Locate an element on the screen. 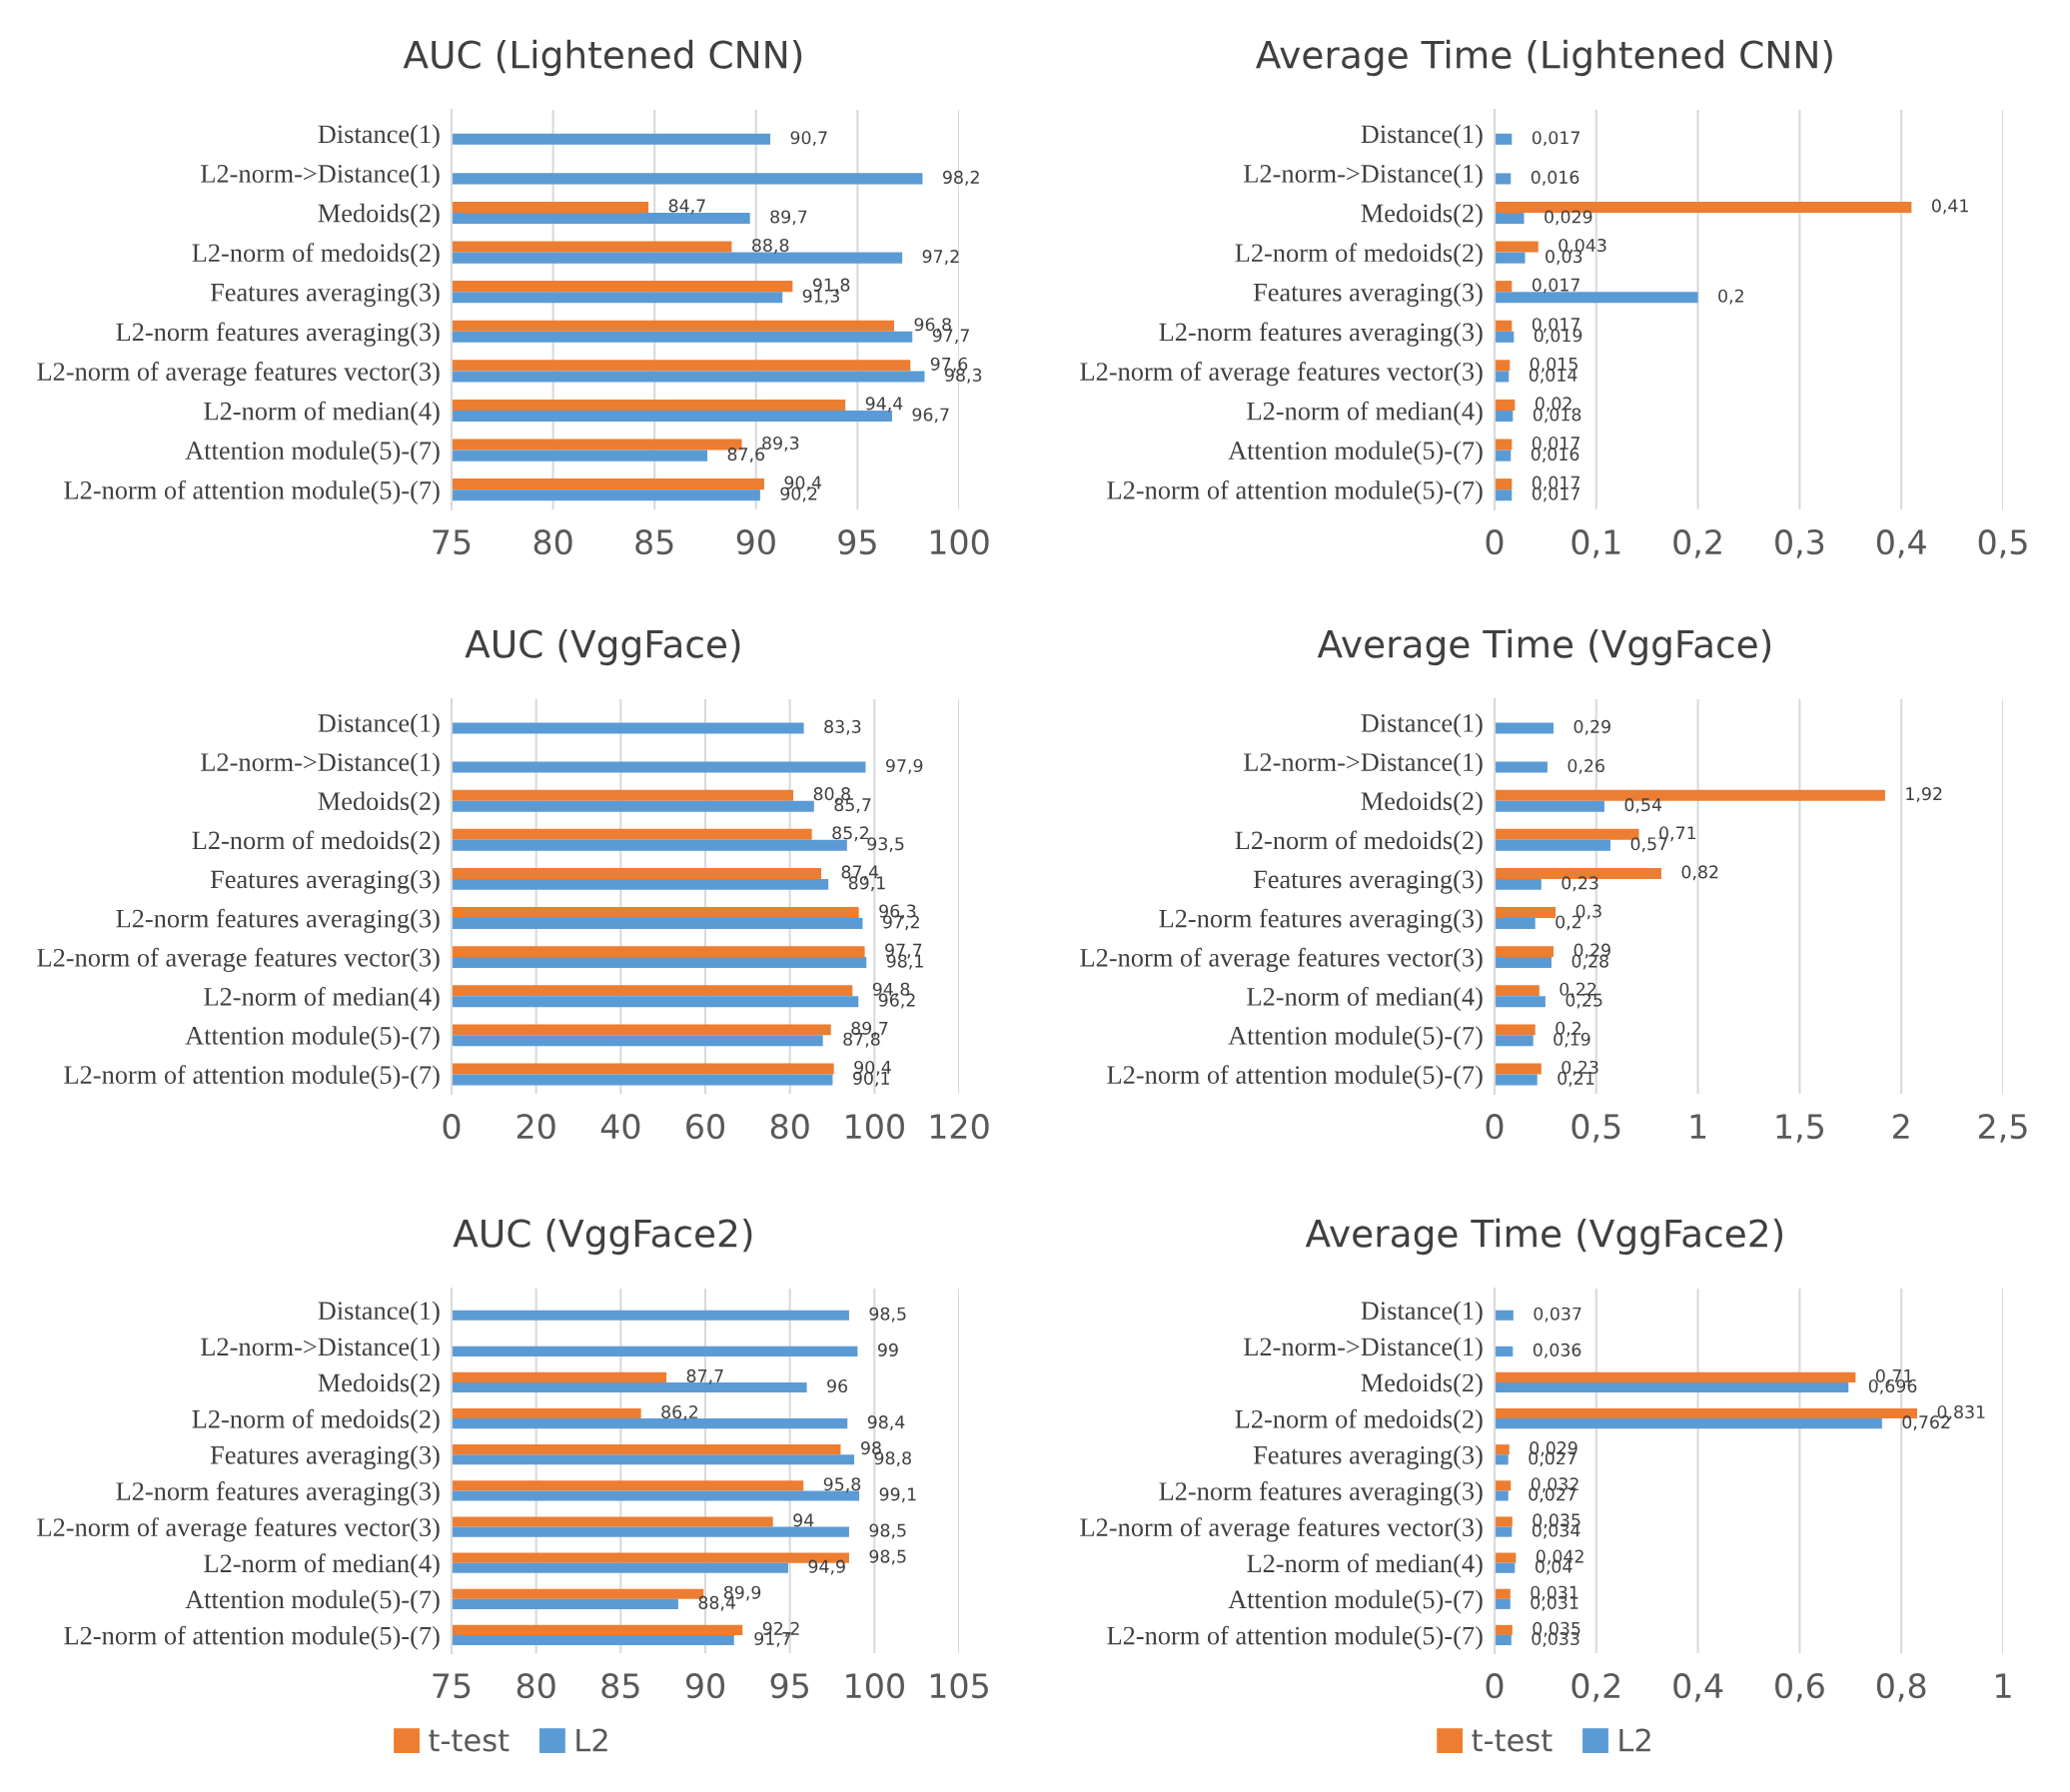 The image size is (2070, 1792). x-tick-label: 40 is located at coordinates (620, 1127).